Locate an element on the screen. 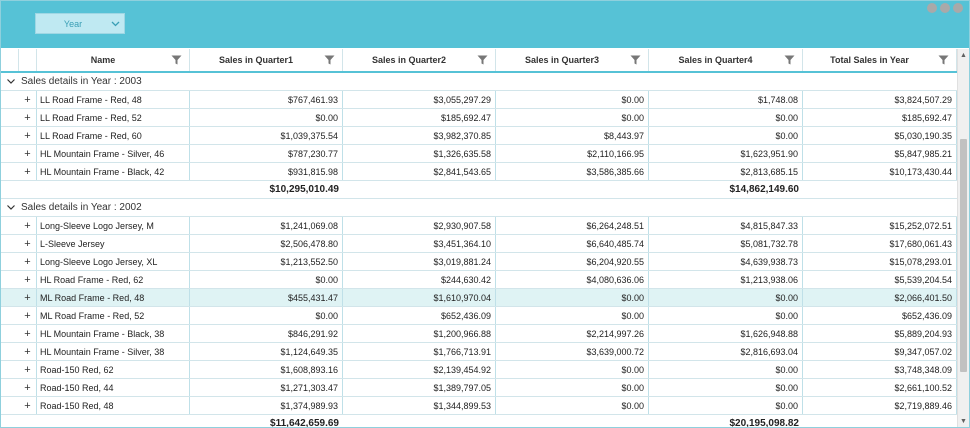 The image size is (970, 428). cell-total: $5,539,204.54 is located at coordinates (880, 279).